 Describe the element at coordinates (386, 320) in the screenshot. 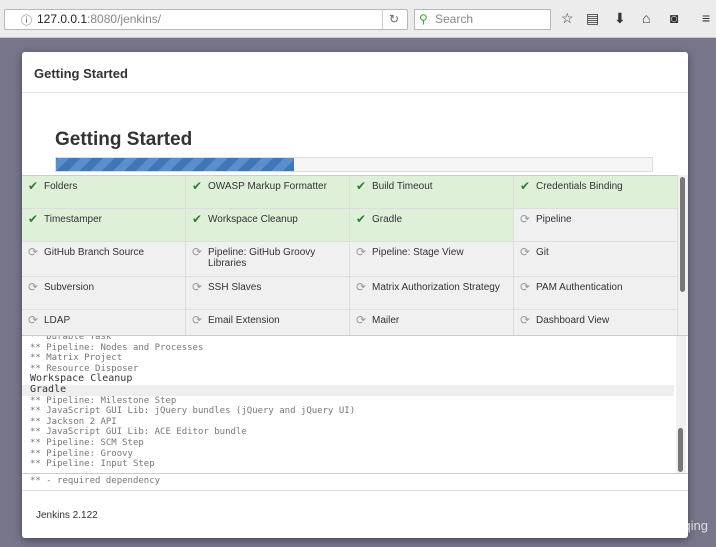

I see `plugin-name: Mailer` at that location.